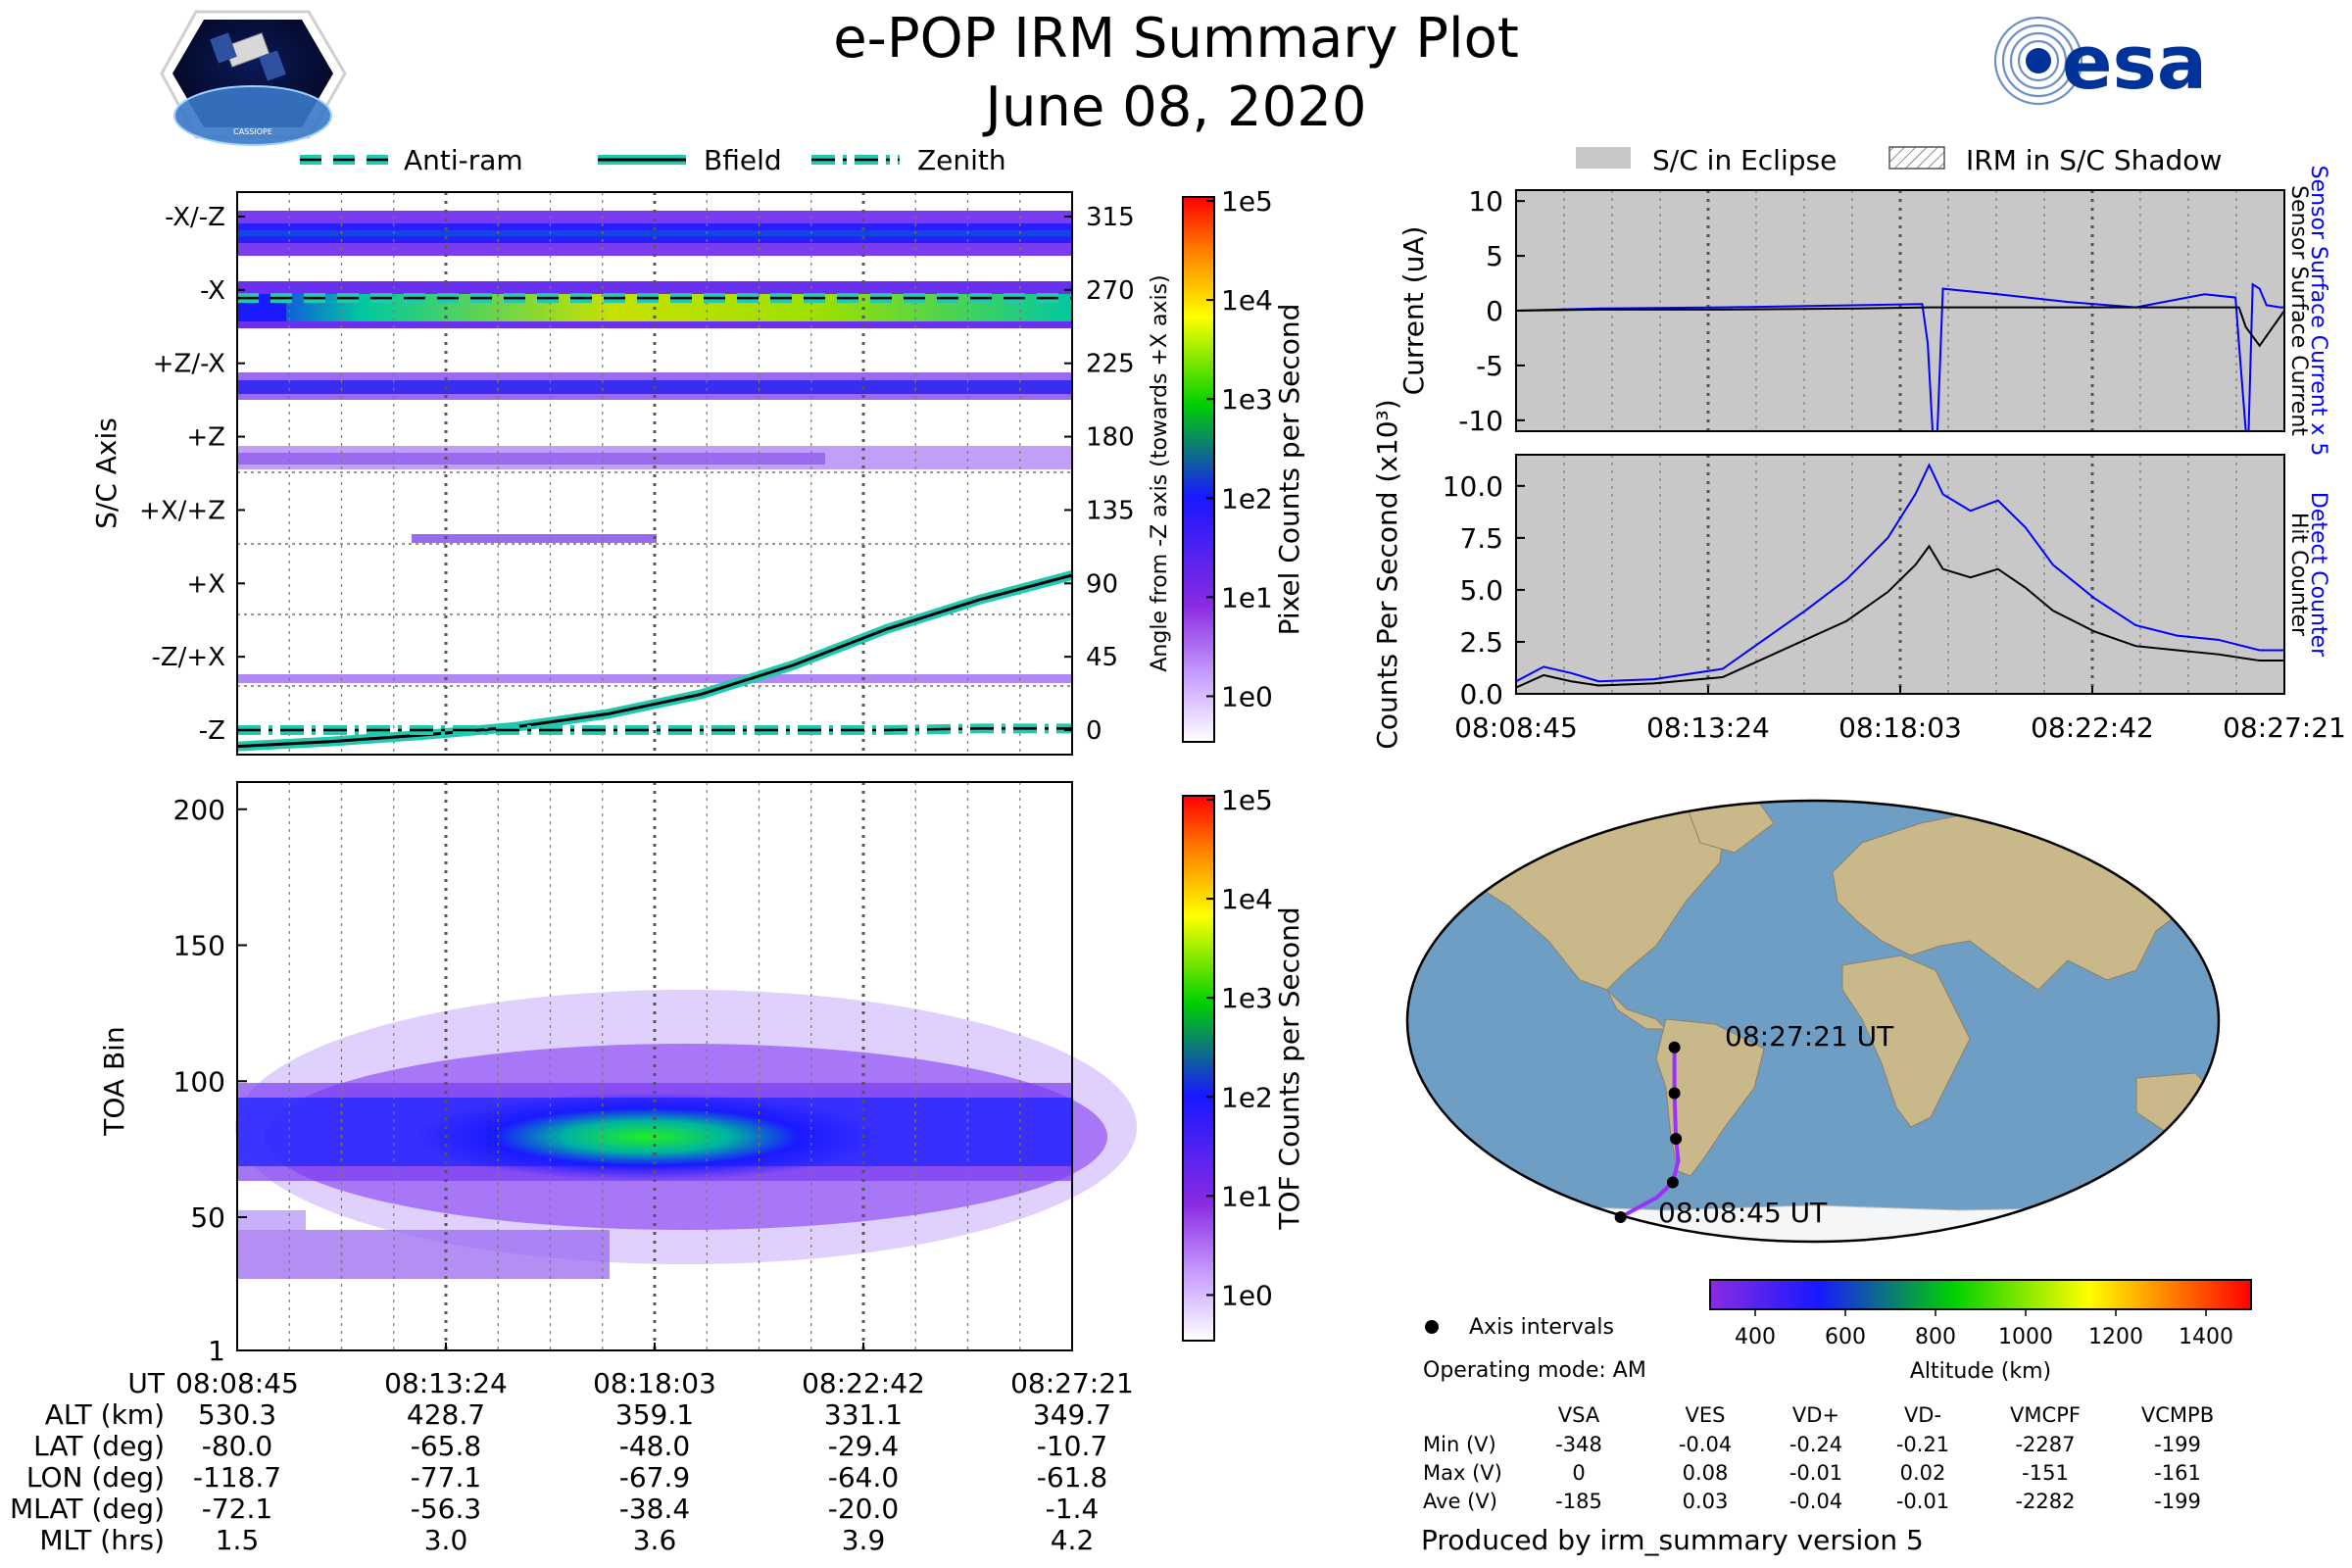 This screenshot has height=1568, width=2352. Describe the element at coordinates (2318, 575) in the screenshot. I see `counts-right-label-blue: Detect Counter` at that location.